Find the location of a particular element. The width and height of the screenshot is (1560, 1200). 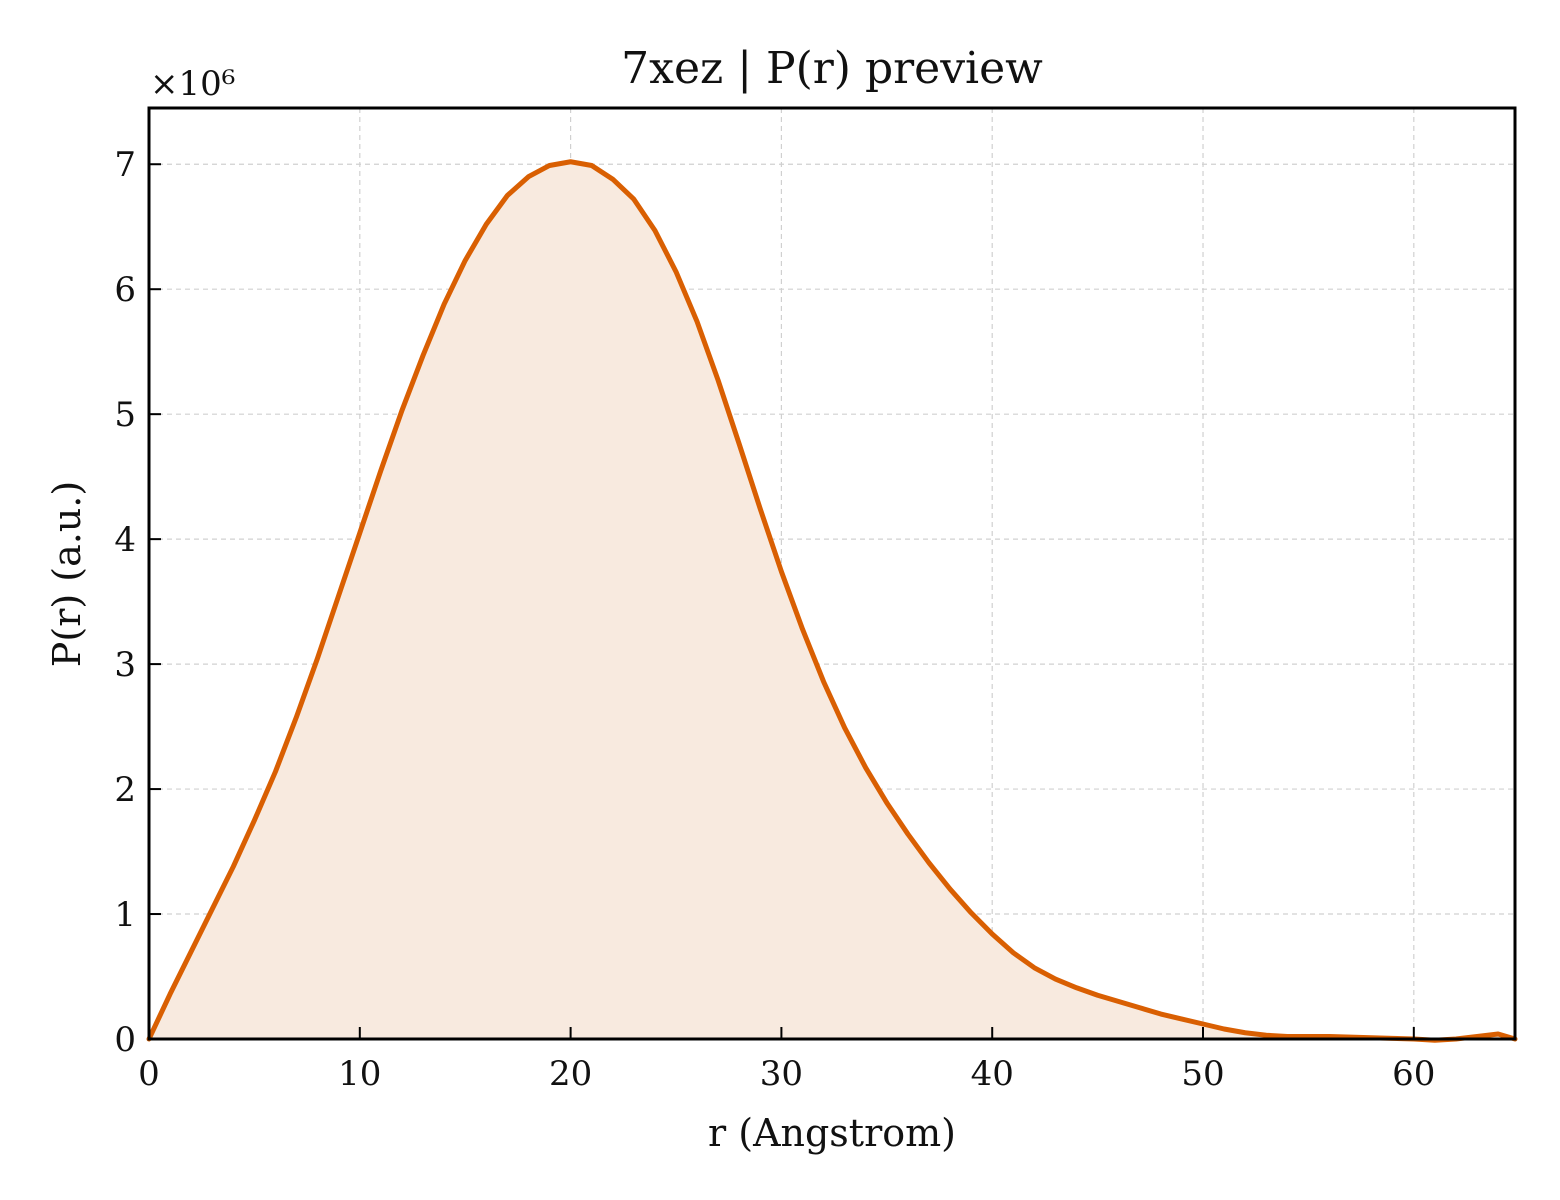

chart-title: 7xez | P(r) preview is located at coordinates (832, 68).